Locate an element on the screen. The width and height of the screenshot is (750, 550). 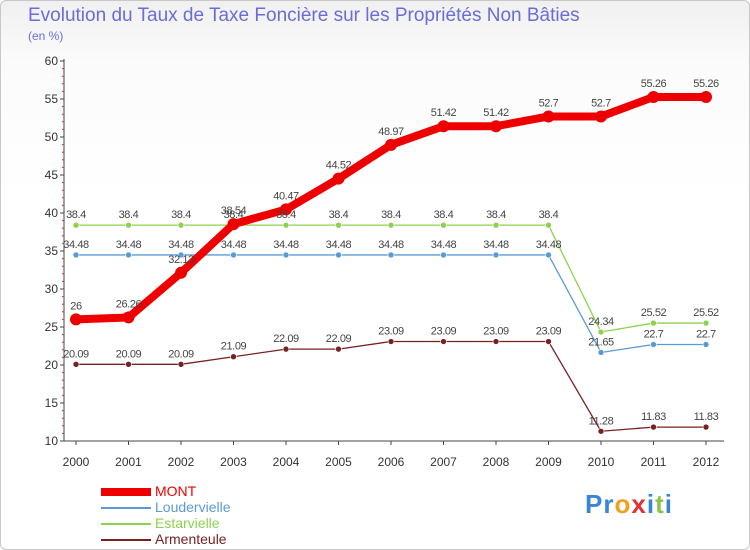
legend-item: Estarvielle is located at coordinates (201, 523).